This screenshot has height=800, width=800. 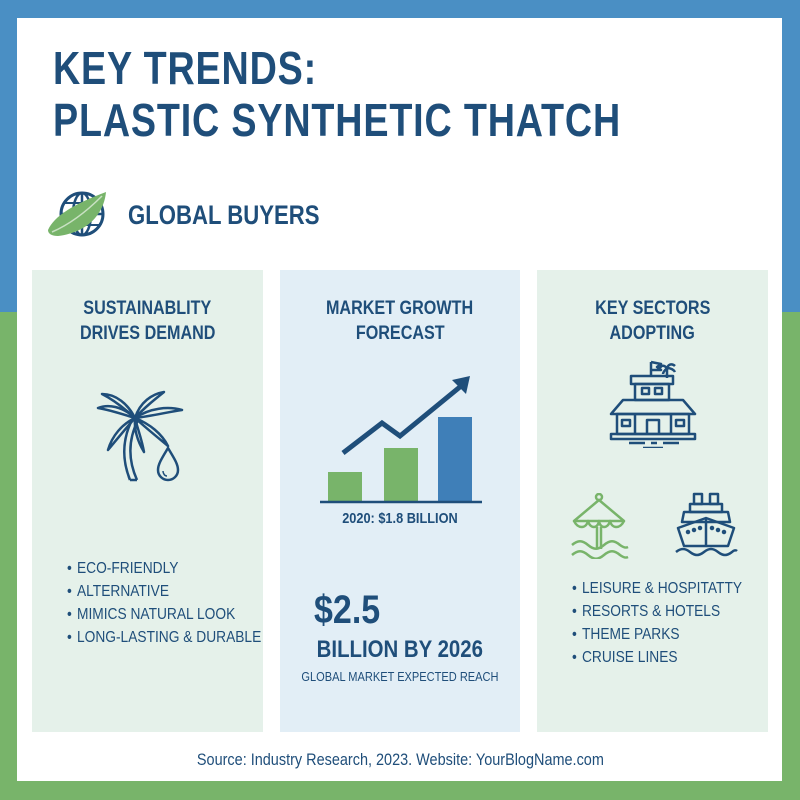 What do you see at coordinates (77, 214) in the screenshot?
I see `globe-leaf-icon` at bounding box center [77, 214].